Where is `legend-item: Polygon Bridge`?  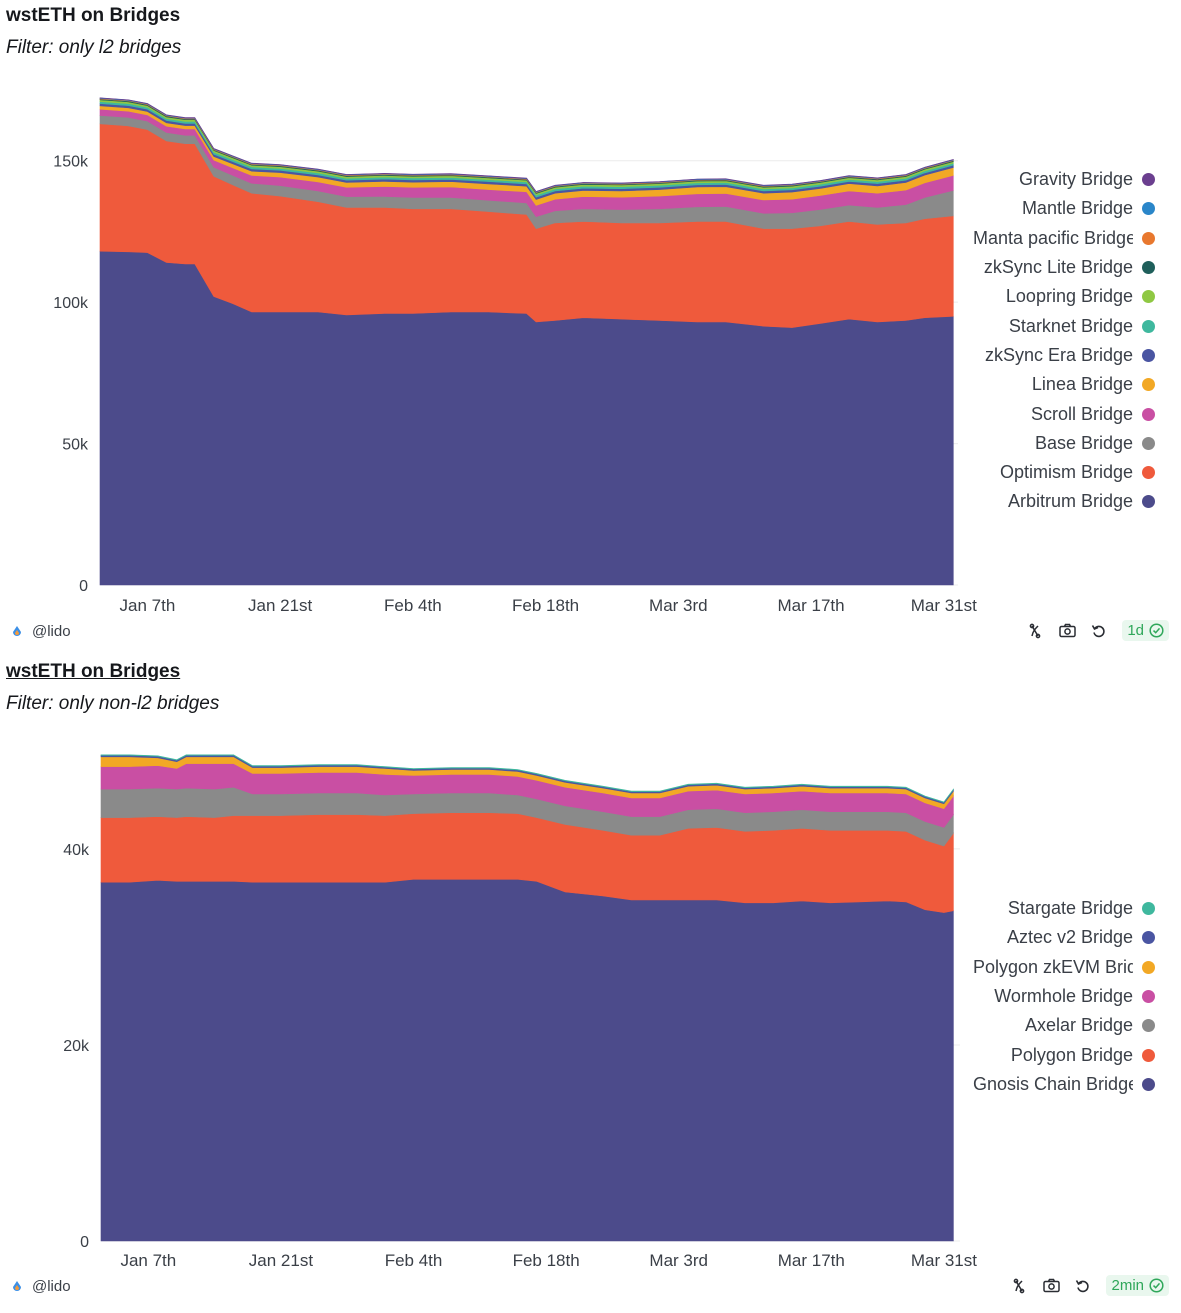
legend-item: Polygon Bridge is located at coordinates (1050, 1054).